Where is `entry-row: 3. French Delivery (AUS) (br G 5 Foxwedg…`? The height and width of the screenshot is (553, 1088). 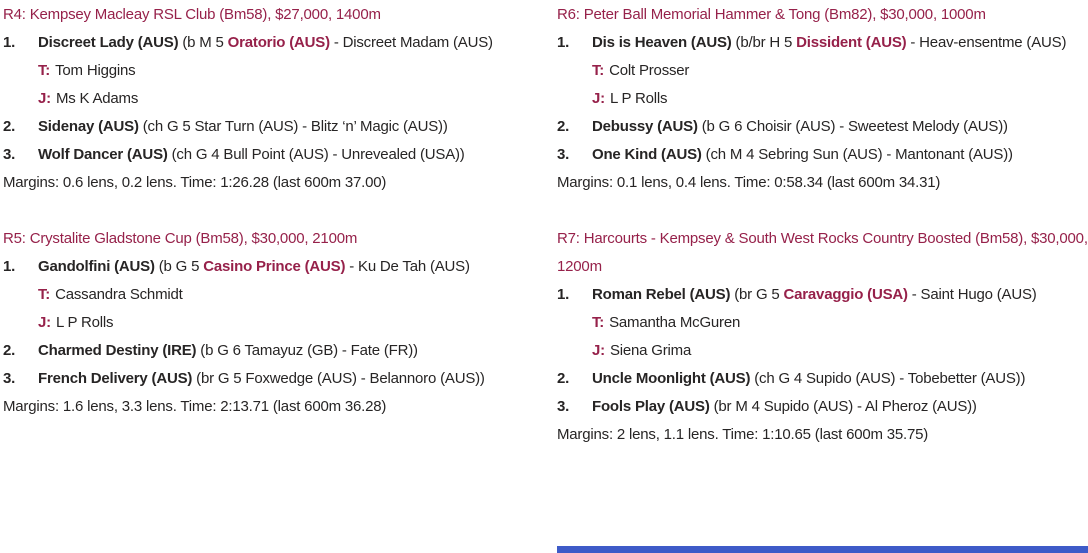 entry-row: 3. French Delivery (AUS) (br G 5 Foxwedg… is located at coordinates (263, 379).